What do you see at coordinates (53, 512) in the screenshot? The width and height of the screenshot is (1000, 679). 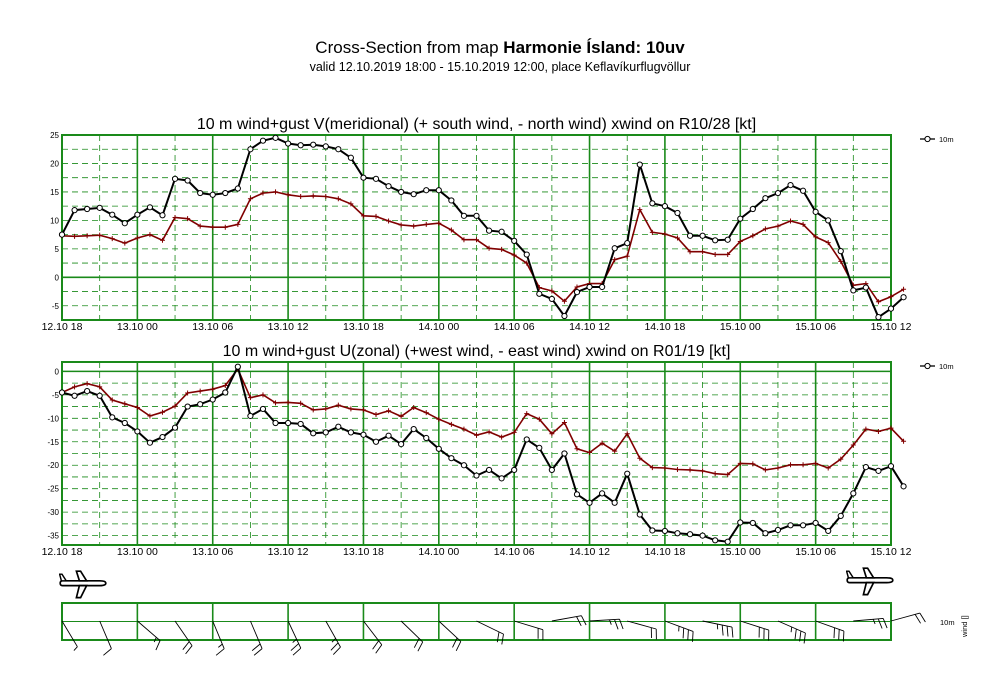 I see `y-tick-label: -30` at bounding box center [53, 512].